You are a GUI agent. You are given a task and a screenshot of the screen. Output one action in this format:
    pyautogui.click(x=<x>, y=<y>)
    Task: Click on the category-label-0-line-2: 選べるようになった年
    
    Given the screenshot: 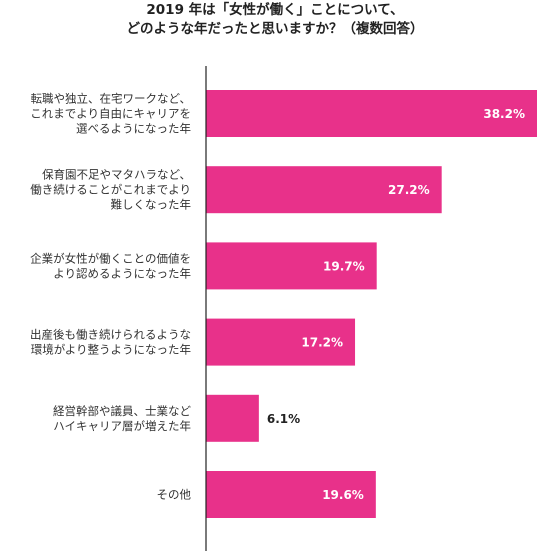 What is the action you would take?
    pyautogui.click(x=133, y=129)
    